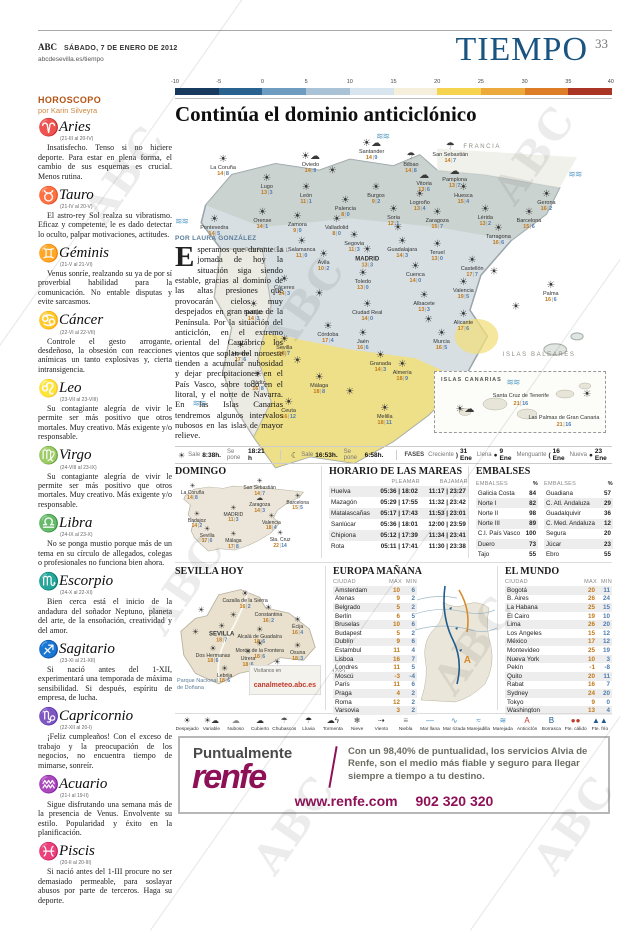 The height and width of the screenshot is (931, 620). What do you see at coordinates (507, 493) in the screenshot?
I see `embalse-row: Galicia Costa 84` at bounding box center [507, 493].